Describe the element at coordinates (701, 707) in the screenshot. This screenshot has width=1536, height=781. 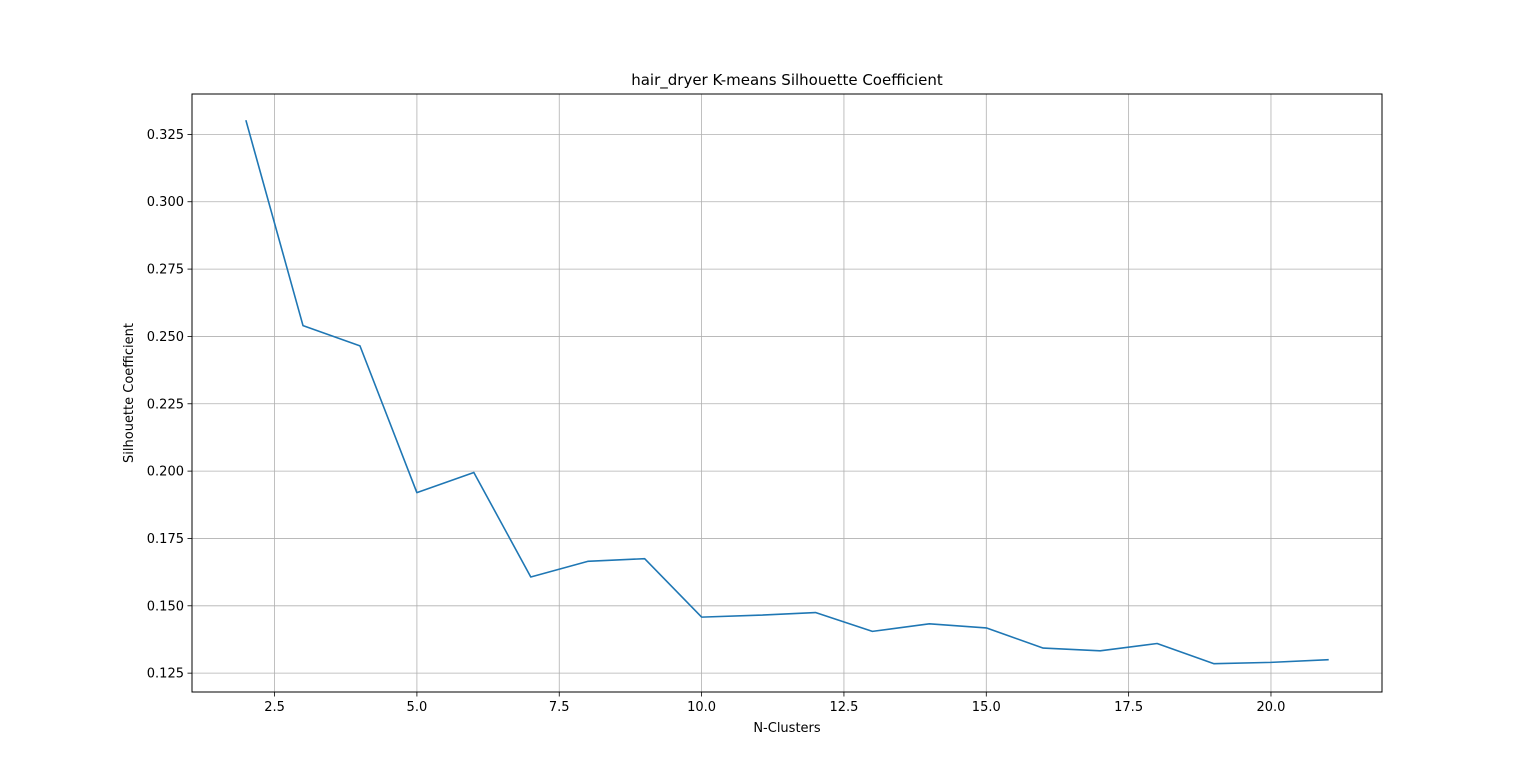
I see `x-tick-label: 10.0` at that location.